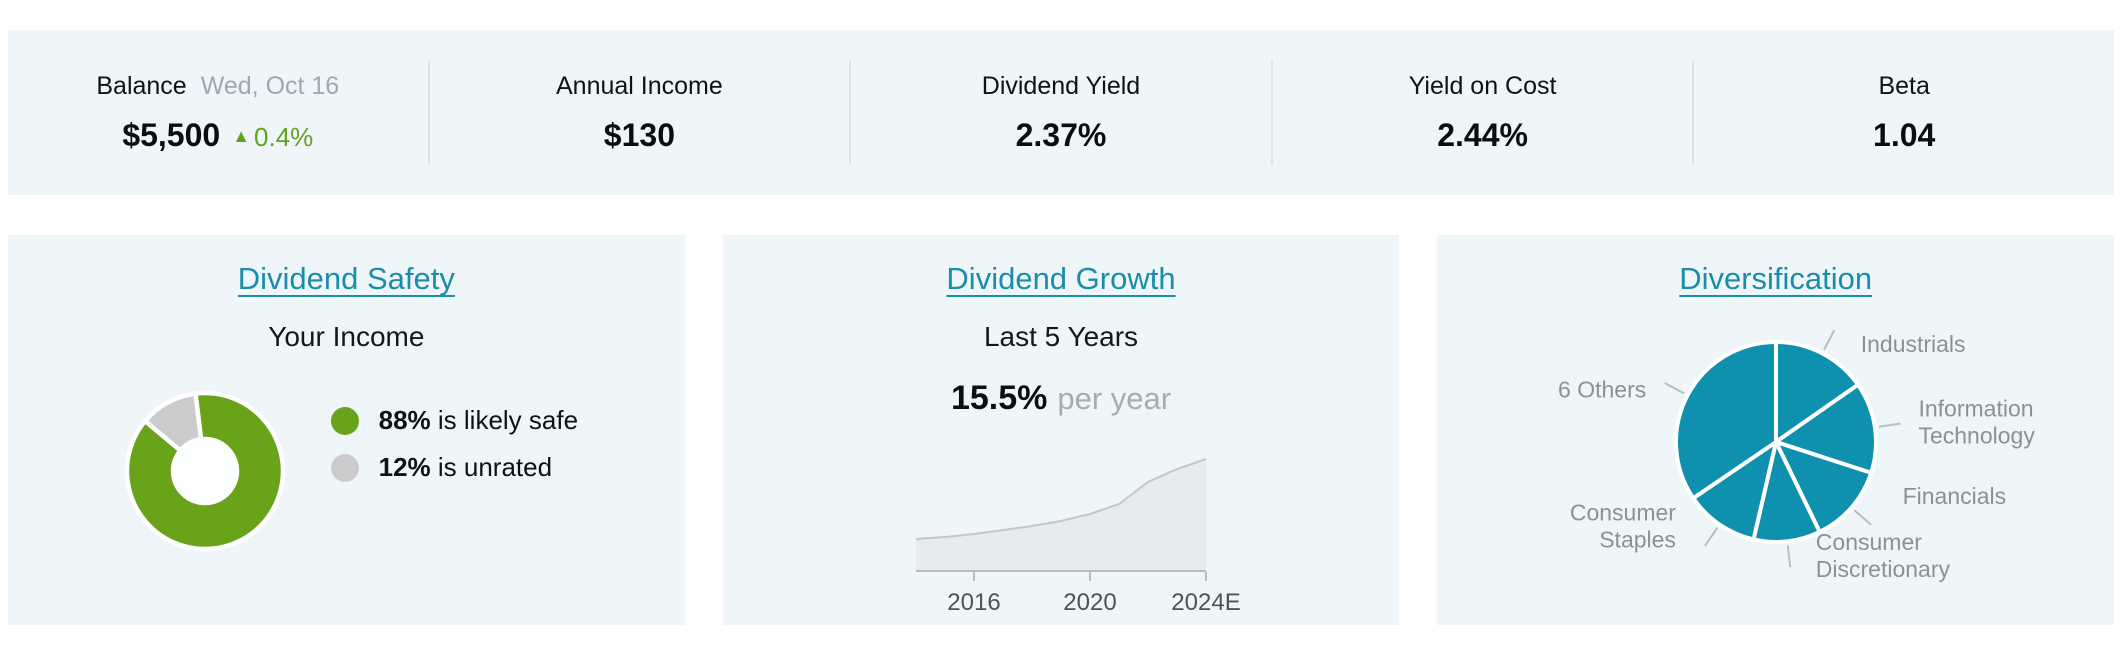  What do you see at coordinates (1061, 85) in the screenshot?
I see `dividend-yield-label: Dividend Yield` at bounding box center [1061, 85].